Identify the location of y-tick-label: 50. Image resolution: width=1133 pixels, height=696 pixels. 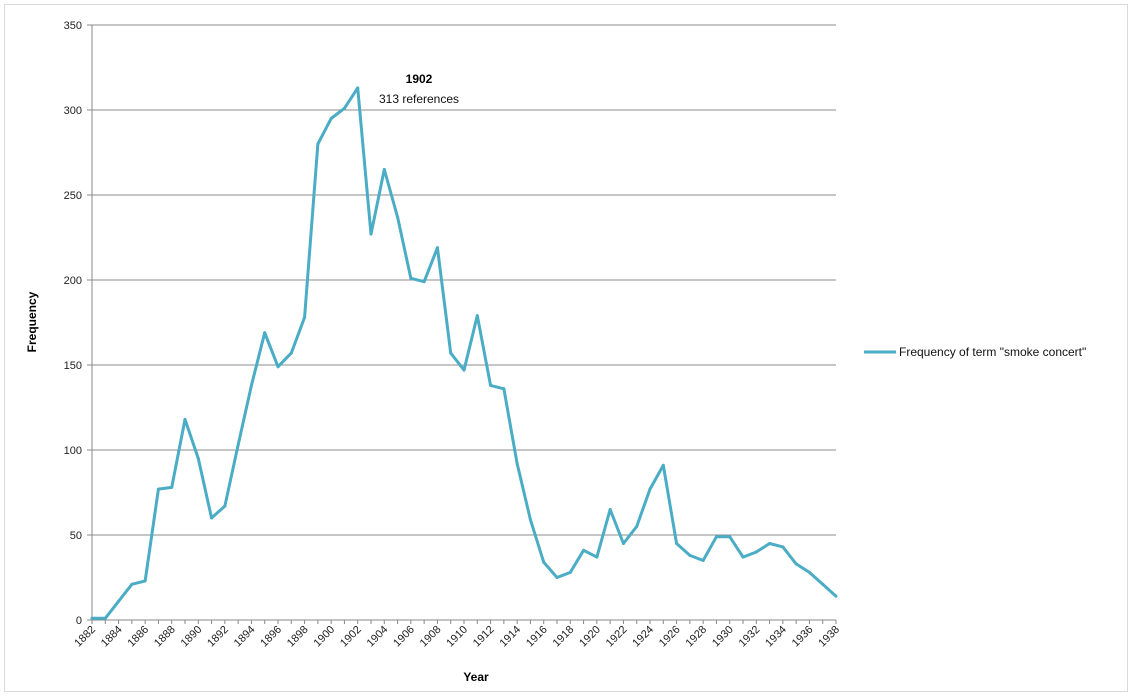
(76, 536).